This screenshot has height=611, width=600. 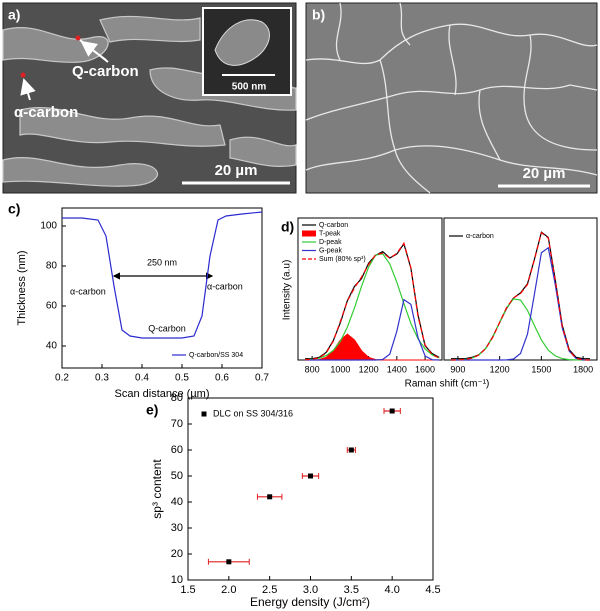 What do you see at coordinates (541, 369) in the screenshot?
I see `x-tick-label: 1500` at bounding box center [541, 369].